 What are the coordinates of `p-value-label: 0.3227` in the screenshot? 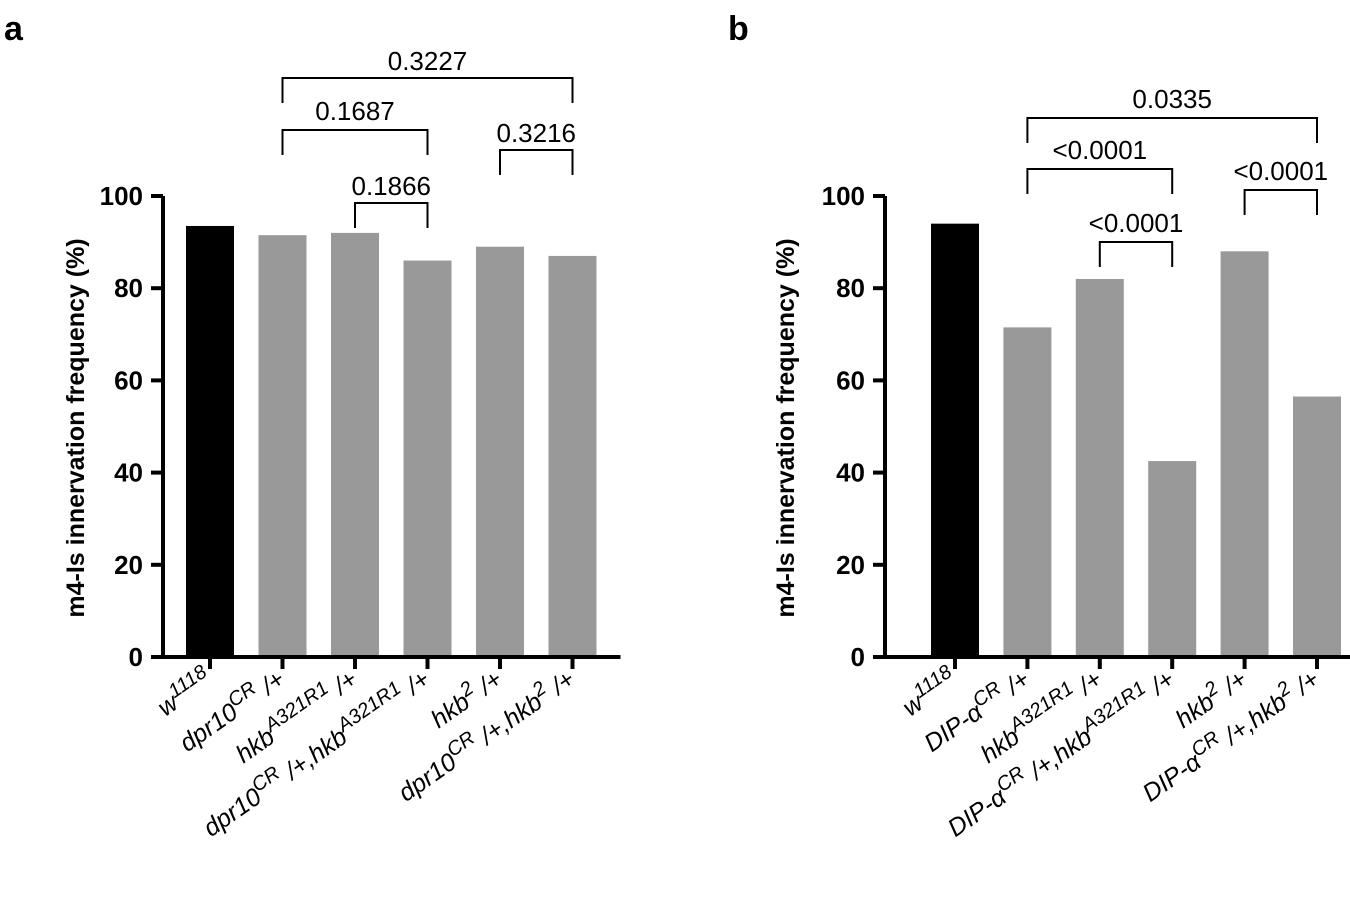 It's located at (428, 61).